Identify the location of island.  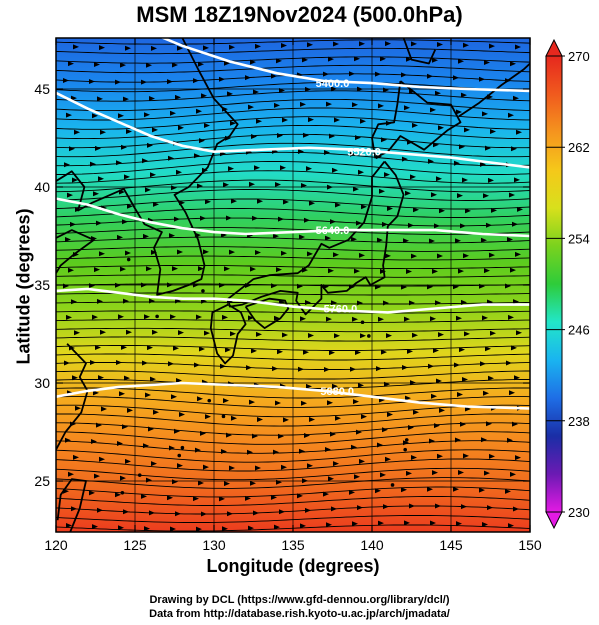
(405, 449).